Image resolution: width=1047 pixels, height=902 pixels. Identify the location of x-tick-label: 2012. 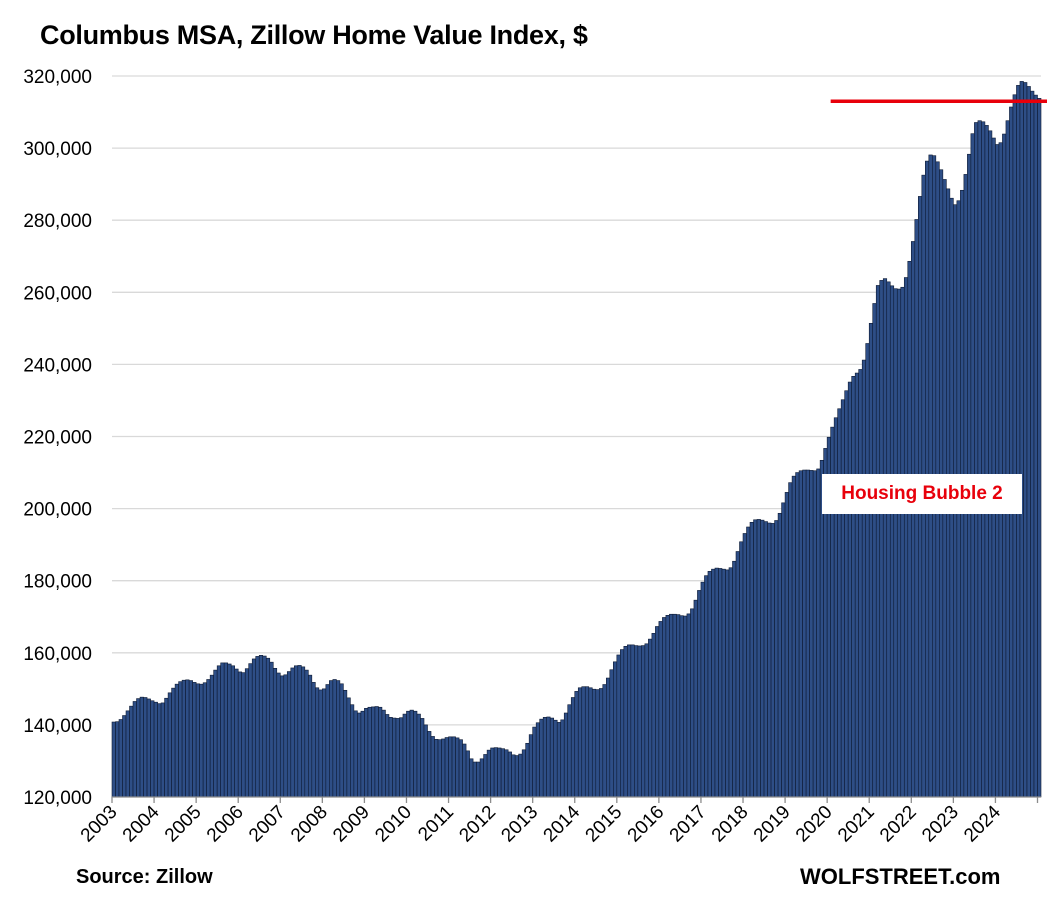
(477, 824).